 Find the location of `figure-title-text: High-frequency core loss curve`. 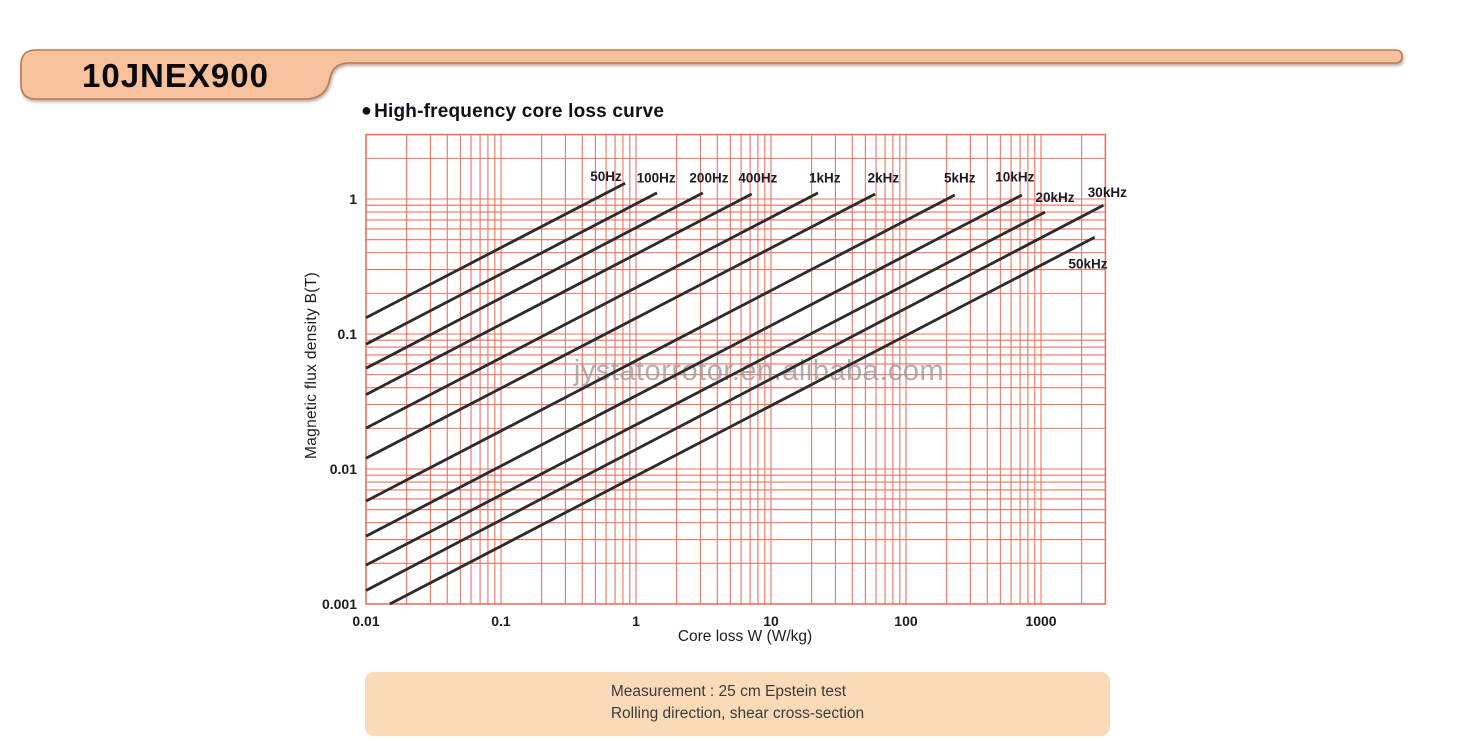

figure-title-text: High-frequency core loss curve is located at coordinates (519, 111).